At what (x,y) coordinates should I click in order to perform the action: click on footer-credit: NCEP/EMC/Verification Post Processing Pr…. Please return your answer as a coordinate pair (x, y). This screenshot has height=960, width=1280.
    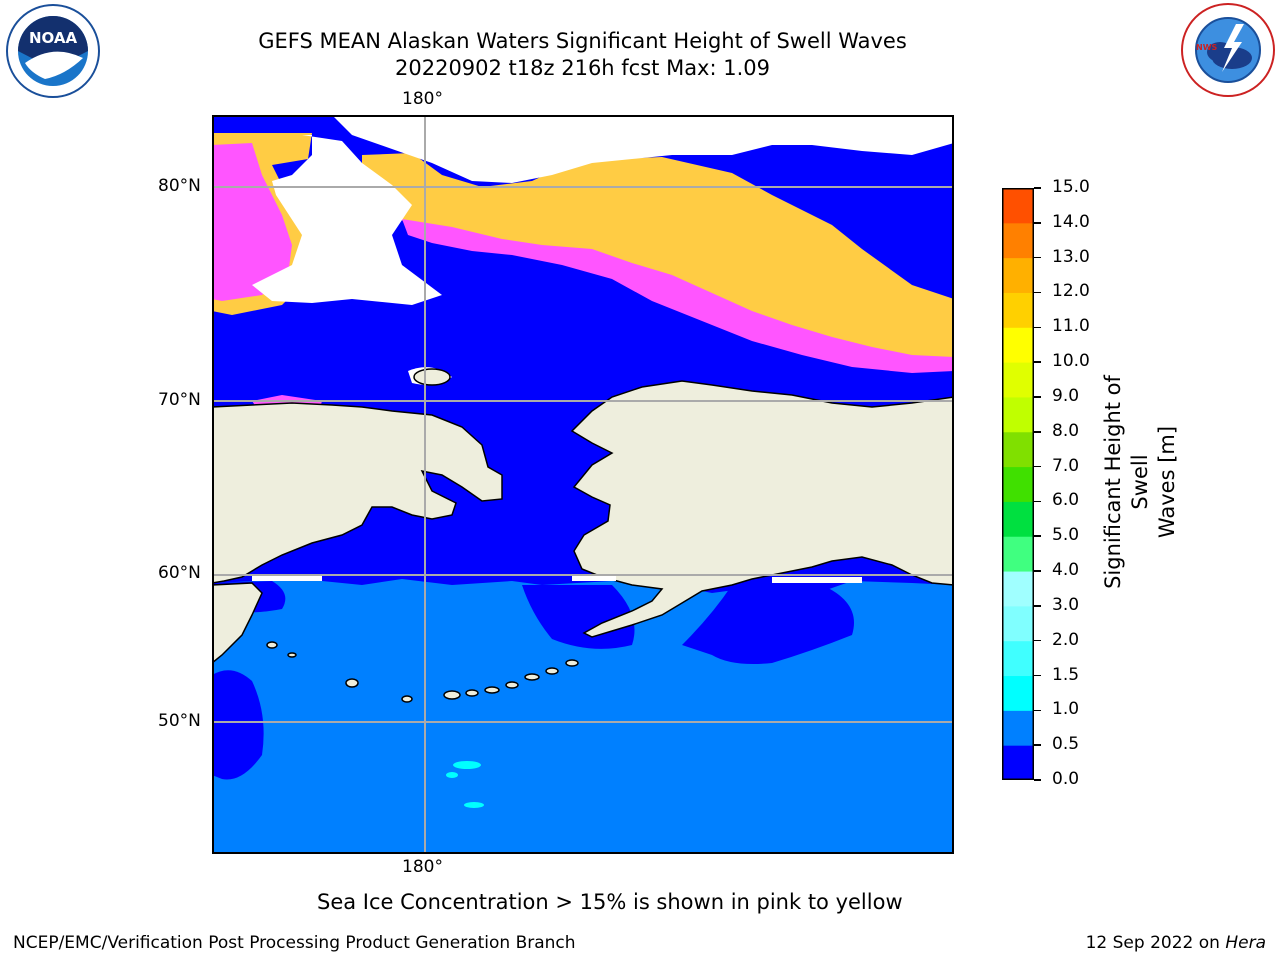
    Looking at the image, I should click on (294, 943).